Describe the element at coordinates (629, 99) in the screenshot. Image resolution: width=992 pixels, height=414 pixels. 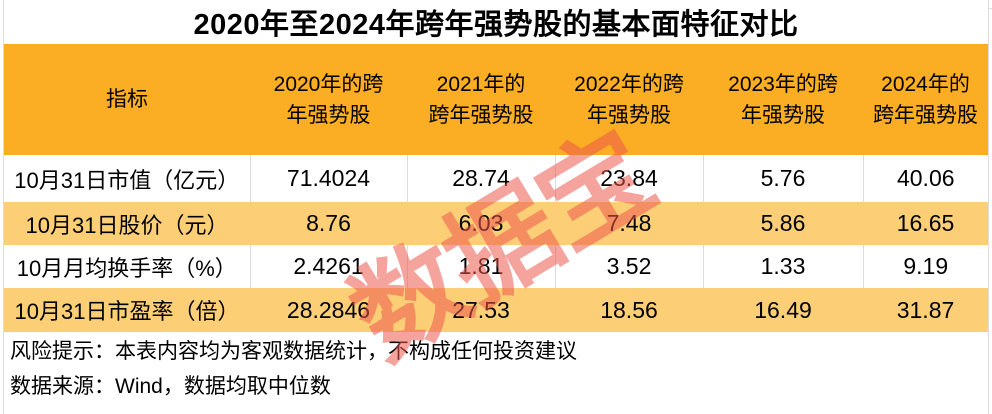
I see `header-cell-2022: 2022年的跨 年强势股` at that location.